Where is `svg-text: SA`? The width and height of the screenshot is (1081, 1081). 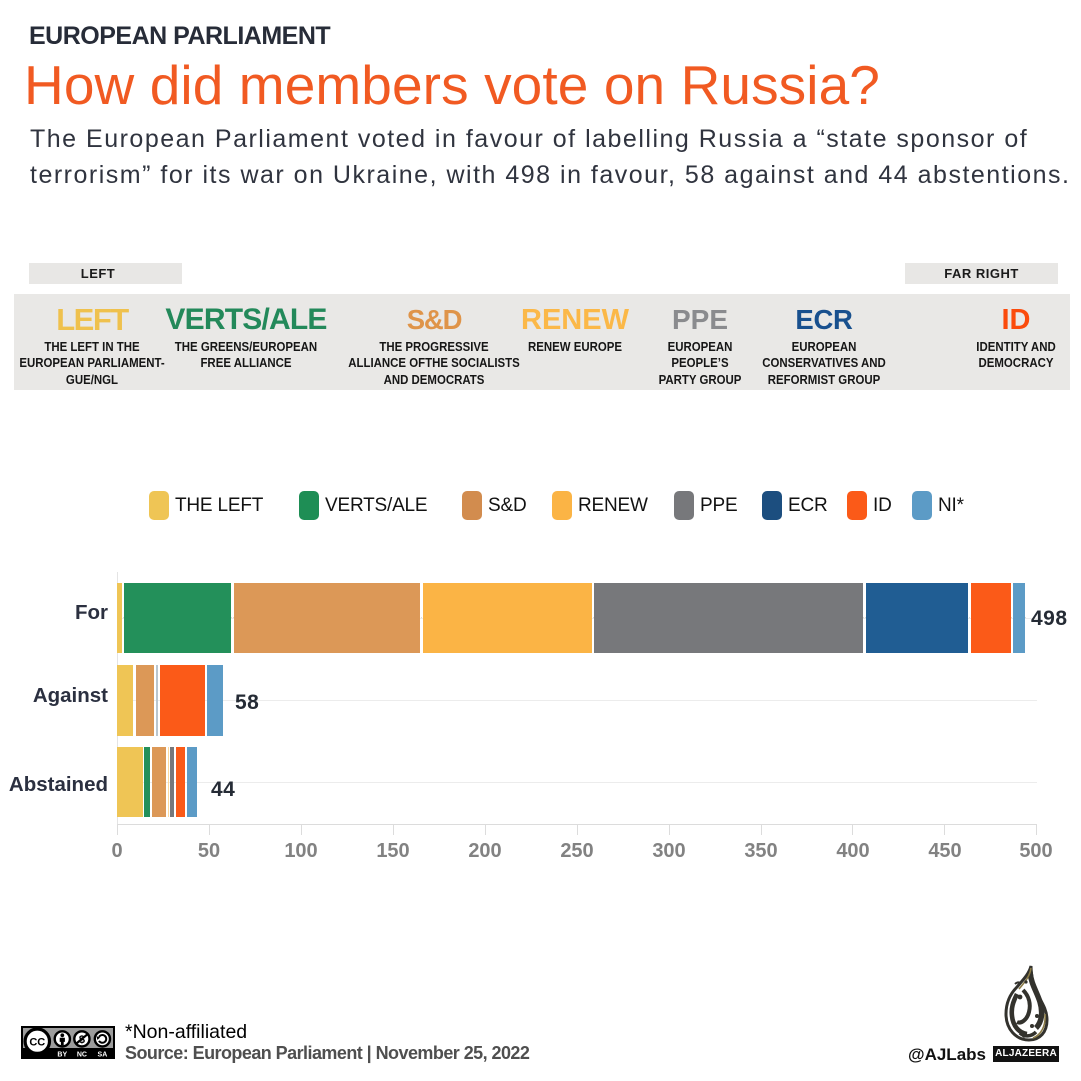 svg-text: SA is located at coordinates (103, 1055).